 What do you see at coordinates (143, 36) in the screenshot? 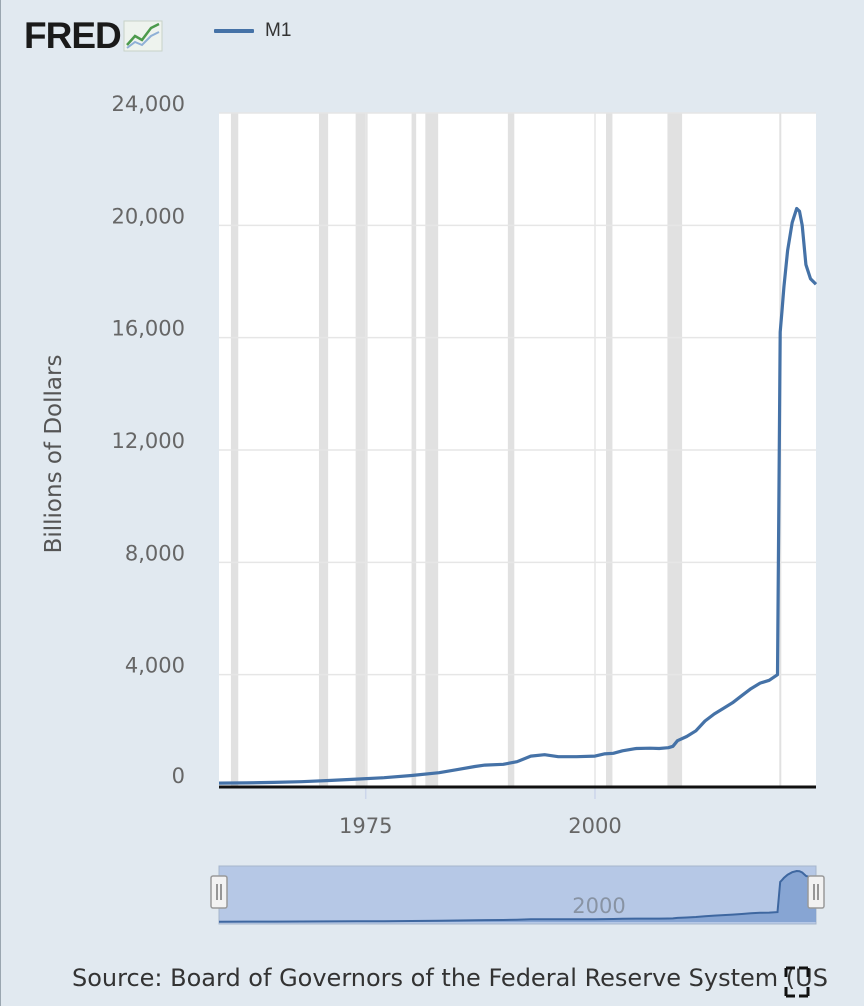
I see `line-chart-icon` at bounding box center [143, 36].